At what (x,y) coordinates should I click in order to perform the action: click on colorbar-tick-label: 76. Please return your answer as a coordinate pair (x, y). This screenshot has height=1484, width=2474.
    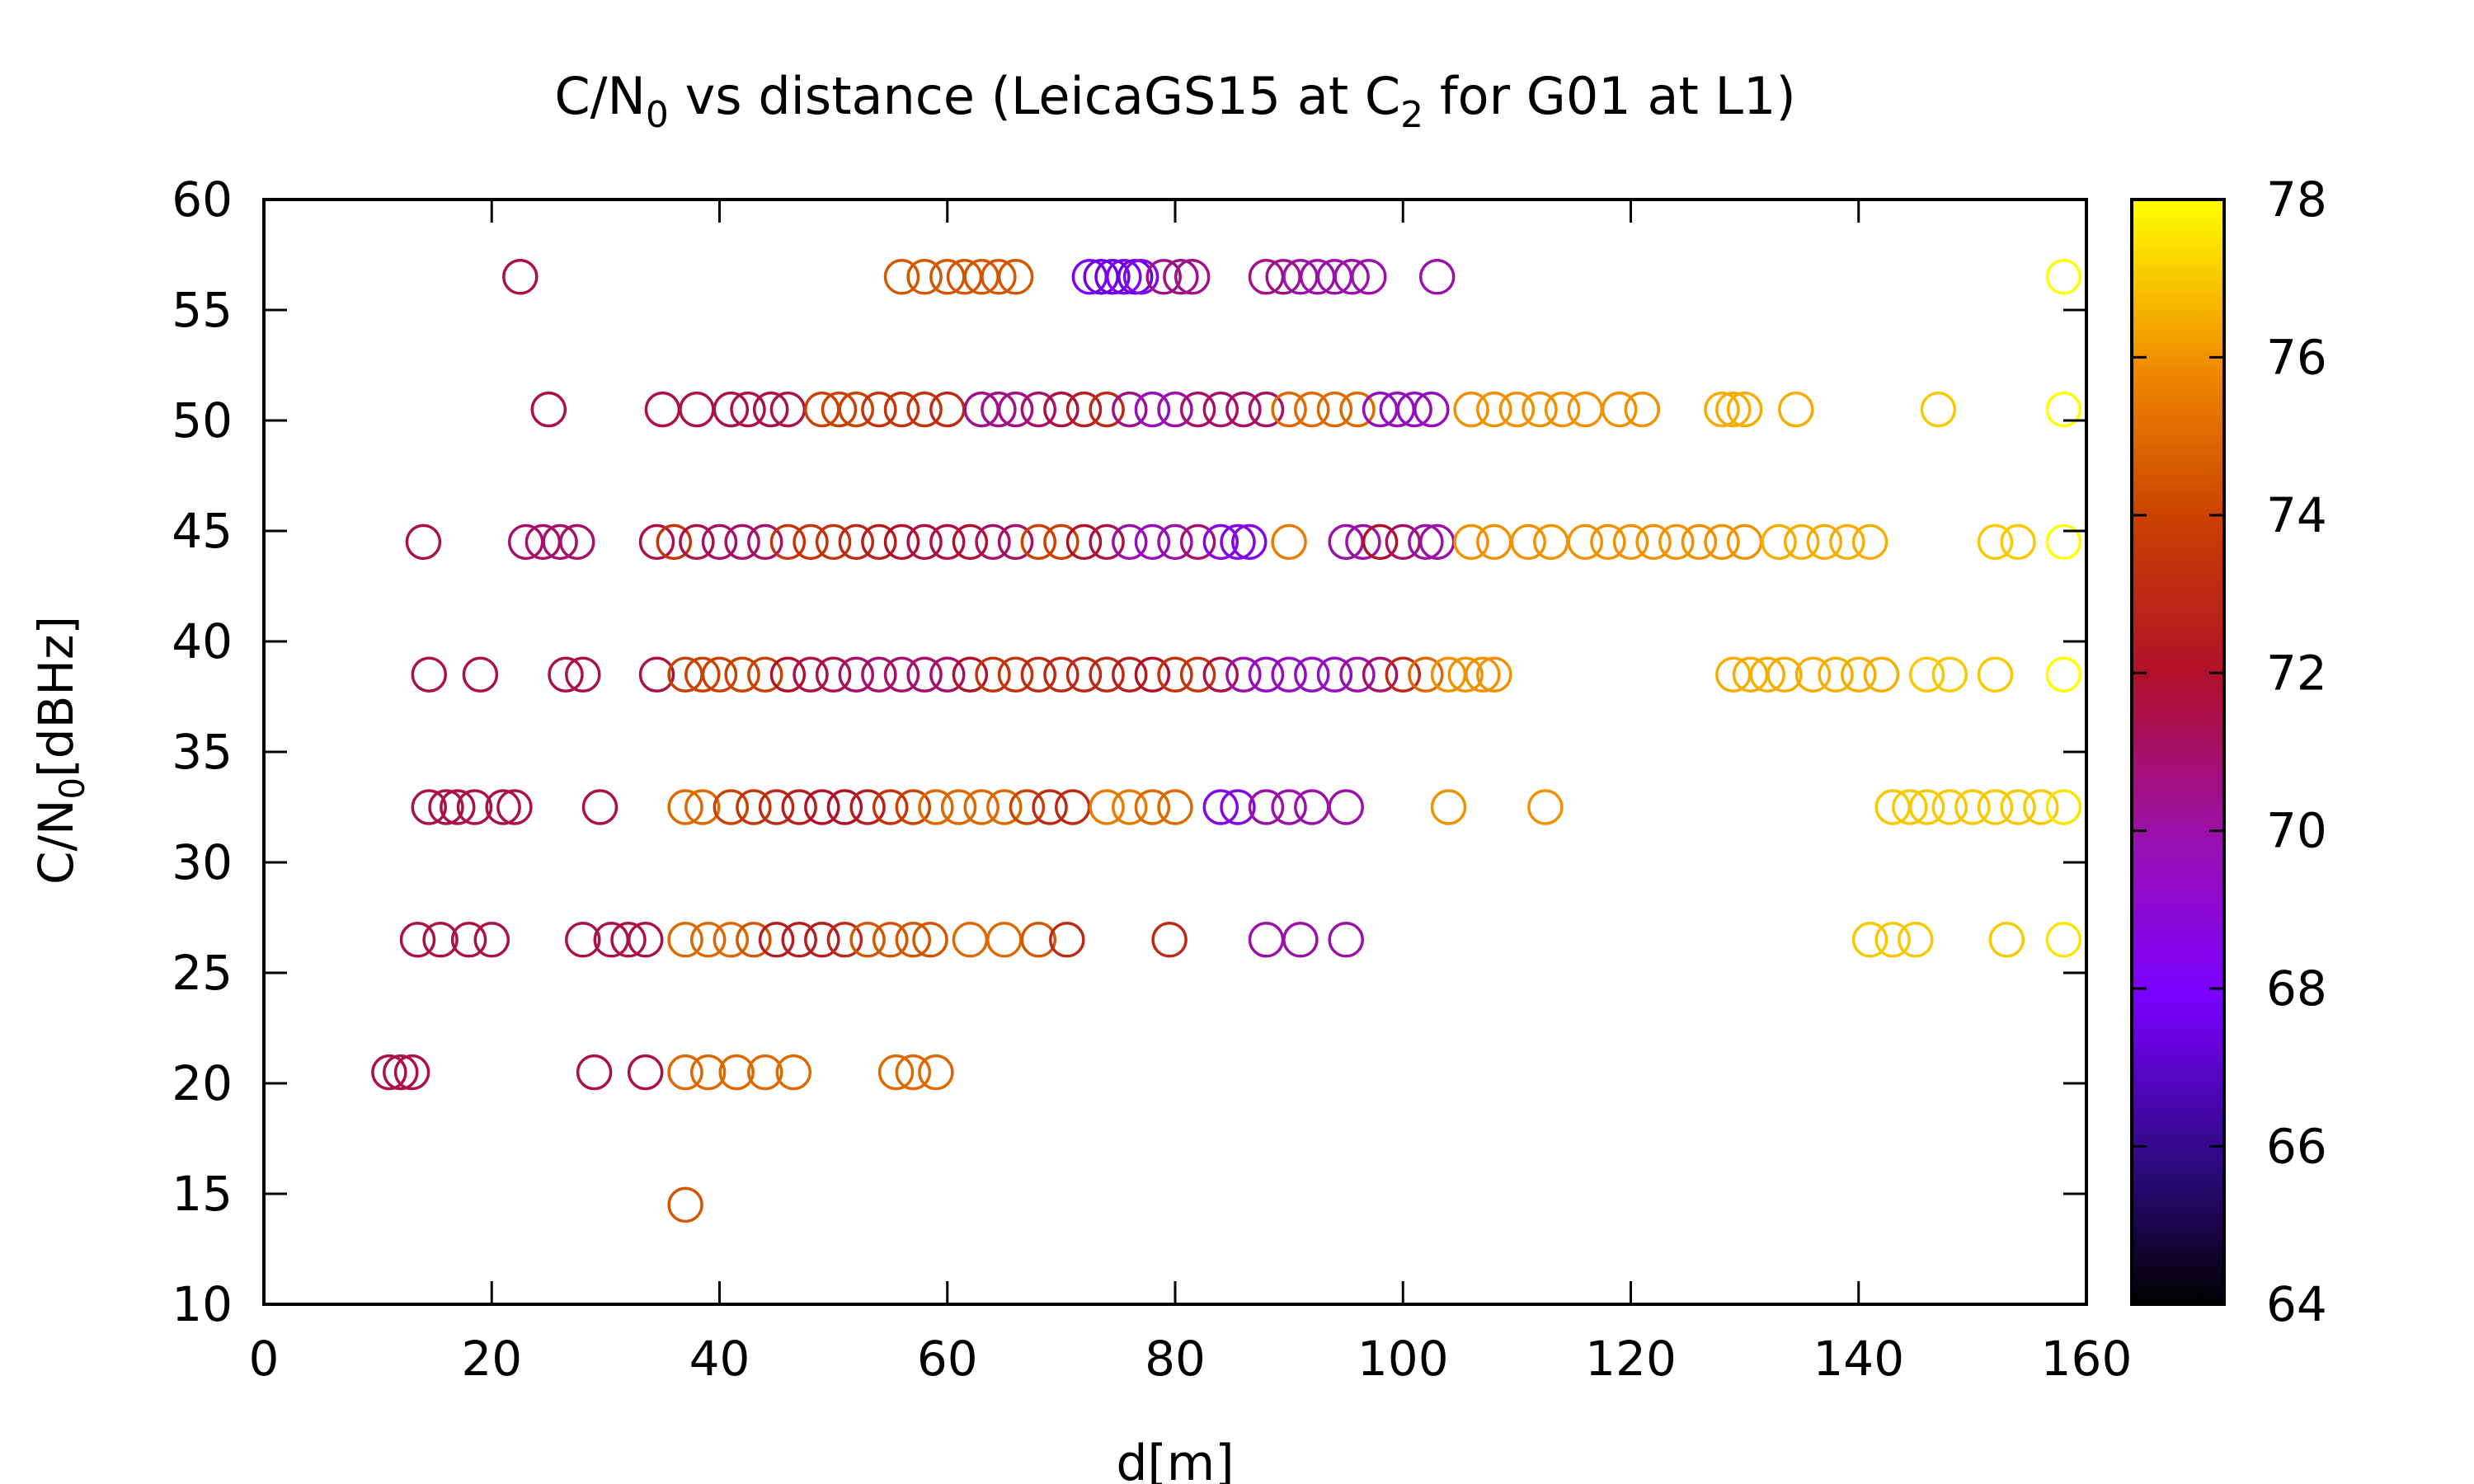
    Looking at the image, I should click on (2296, 357).